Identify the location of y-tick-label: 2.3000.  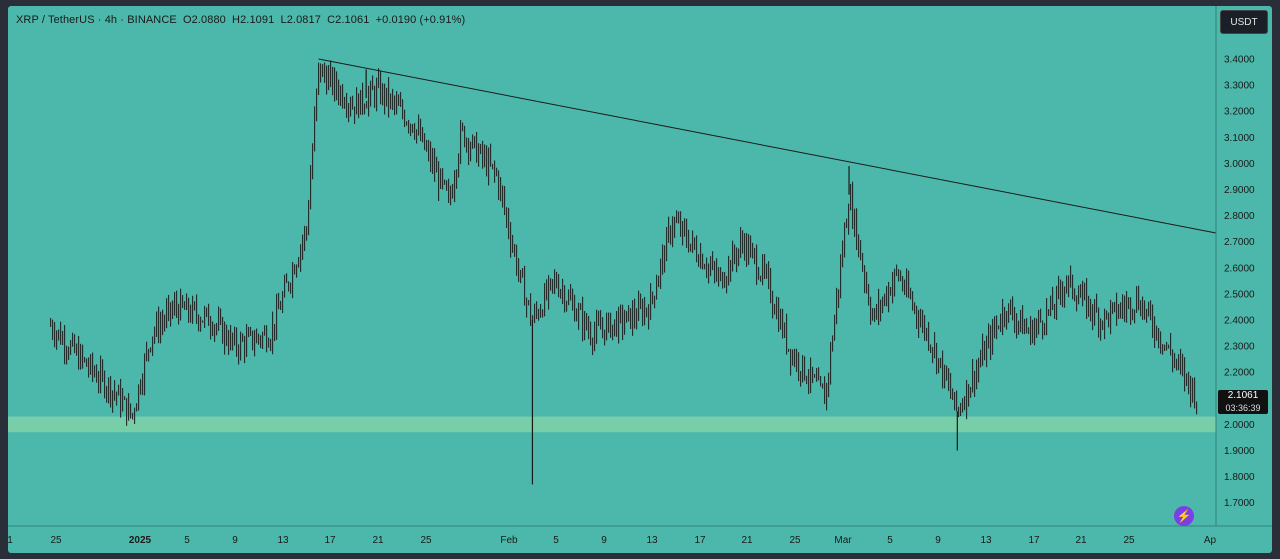
(1239, 347).